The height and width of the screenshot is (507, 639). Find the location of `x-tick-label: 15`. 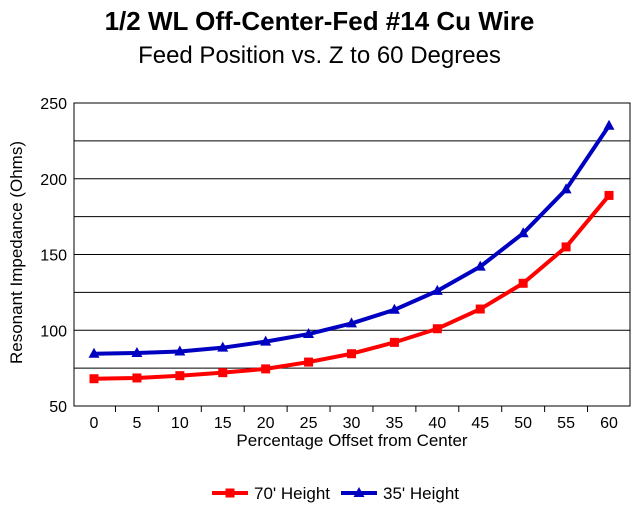

x-tick-label: 15 is located at coordinates (223, 423).